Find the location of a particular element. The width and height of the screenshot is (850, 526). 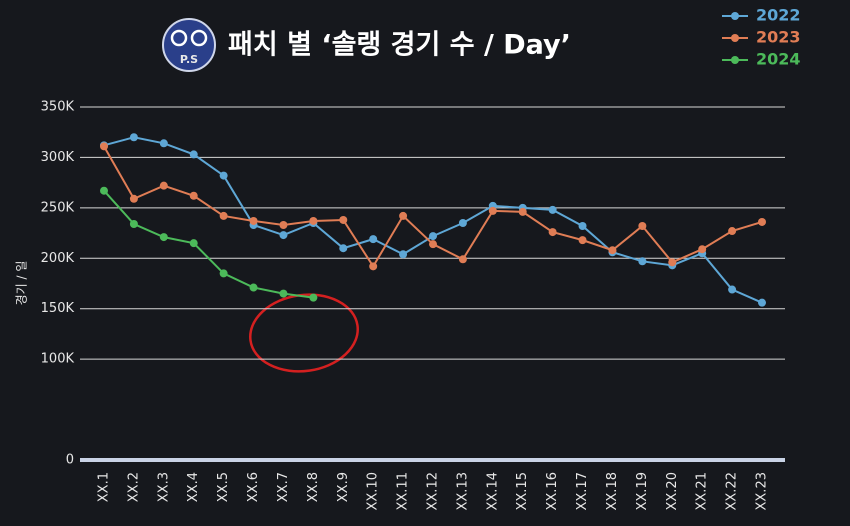

x-tick-label: XX.2 is located at coordinates (133, 487).